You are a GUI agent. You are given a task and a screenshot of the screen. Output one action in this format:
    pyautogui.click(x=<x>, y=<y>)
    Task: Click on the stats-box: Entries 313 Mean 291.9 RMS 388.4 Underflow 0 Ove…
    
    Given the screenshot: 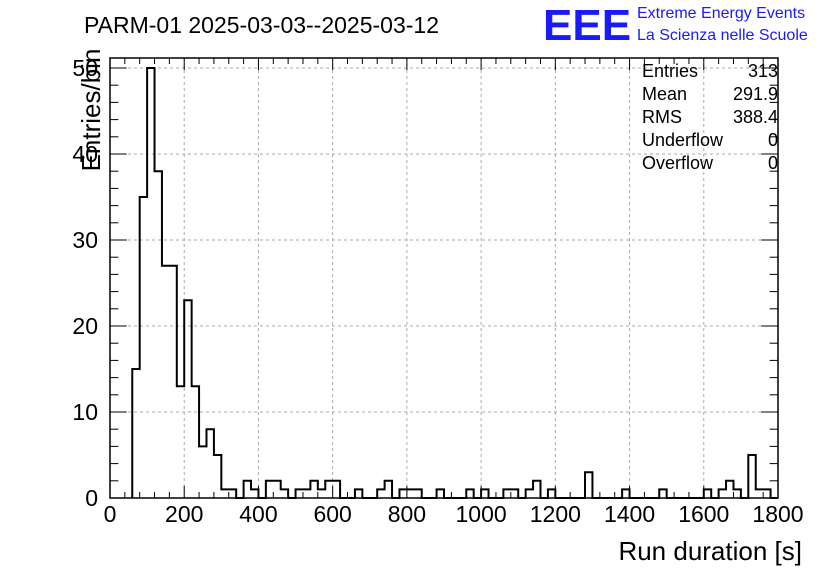 What is the action you would take?
    pyautogui.click(x=710, y=117)
    